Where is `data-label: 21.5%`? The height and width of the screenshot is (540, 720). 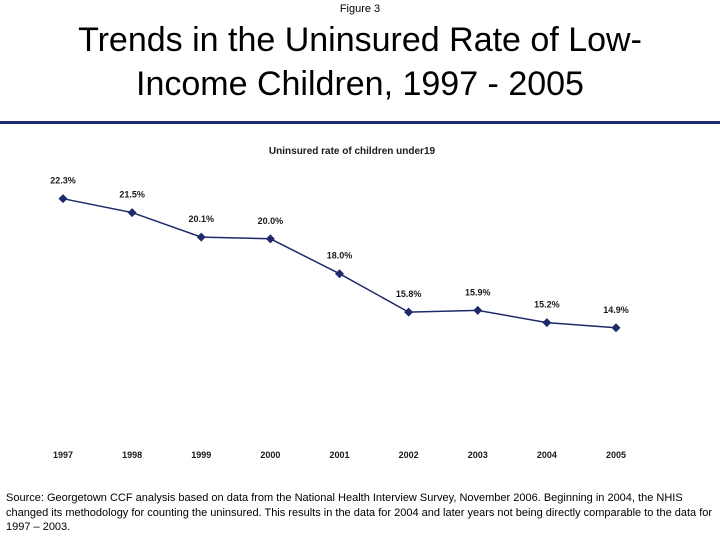
data-label: 21.5% is located at coordinates (132, 195).